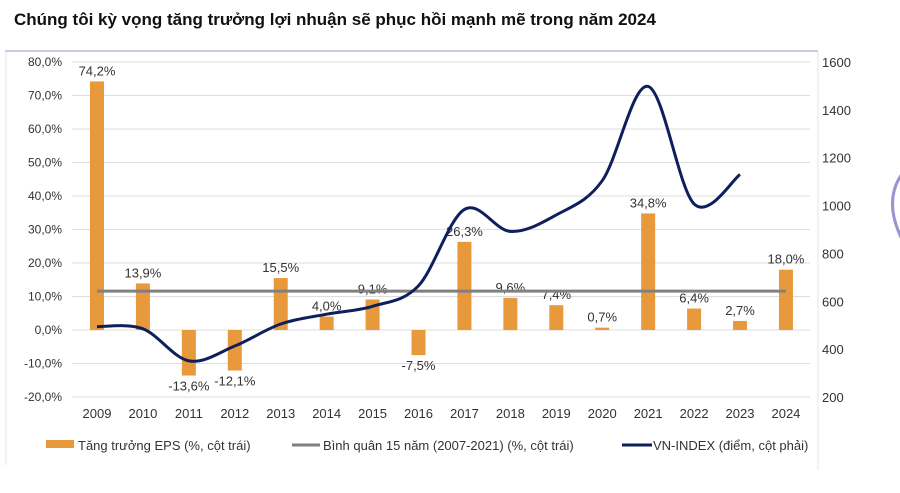 The height and width of the screenshot is (493, 900). I want to click on left-axis-tick: 50,0%, so click(45, 163).